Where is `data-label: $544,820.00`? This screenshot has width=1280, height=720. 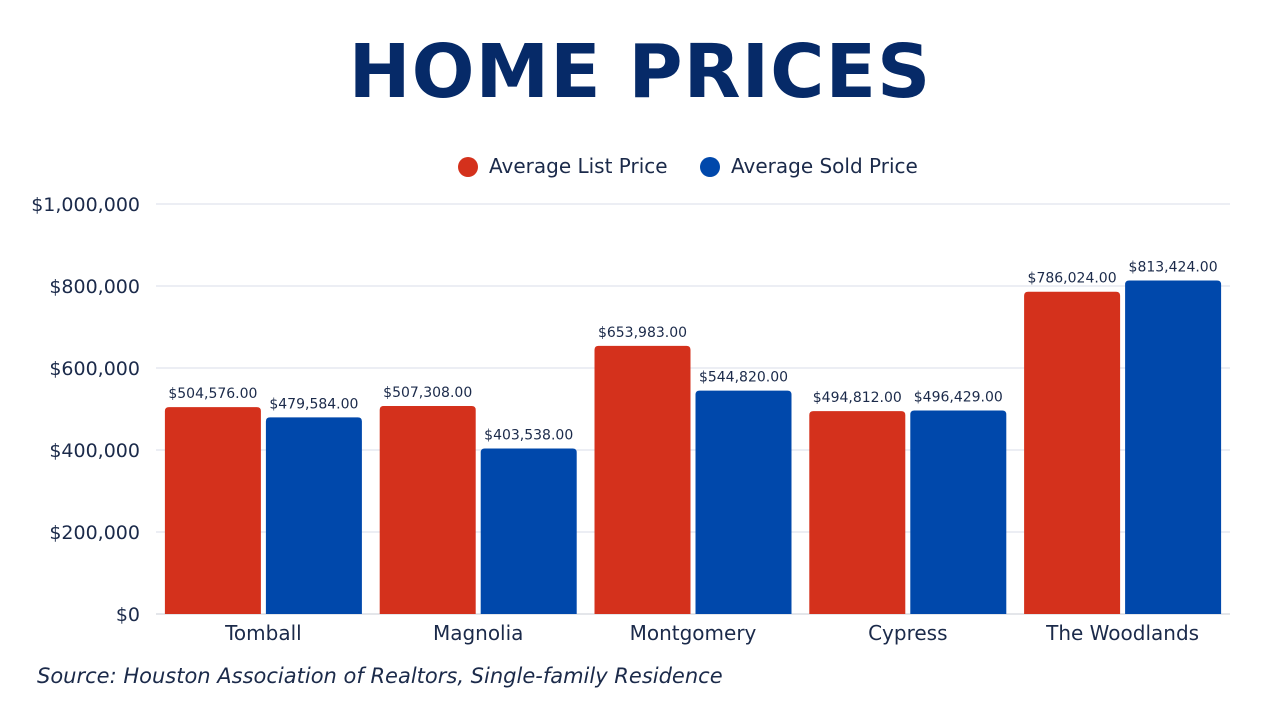
data-label: $544,820.00 is located at coordinates (743, 378).